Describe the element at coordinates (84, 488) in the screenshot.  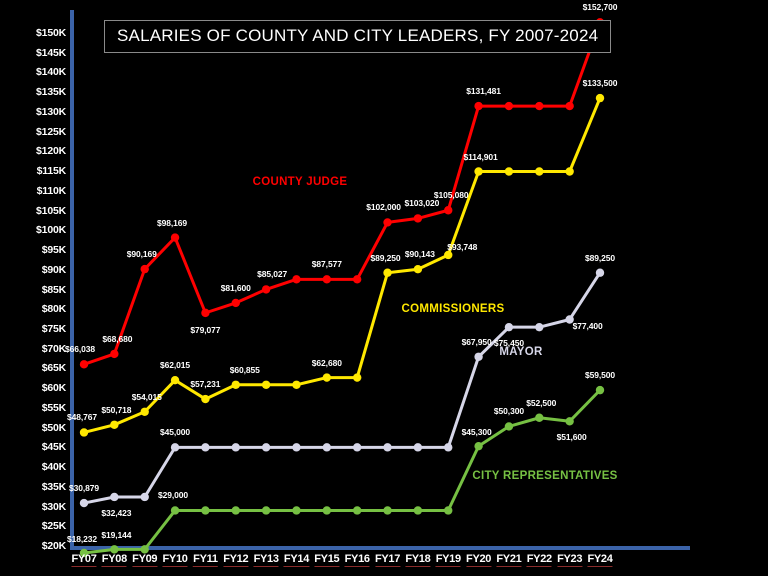
I see `data-point-label: $30,879` at that location.